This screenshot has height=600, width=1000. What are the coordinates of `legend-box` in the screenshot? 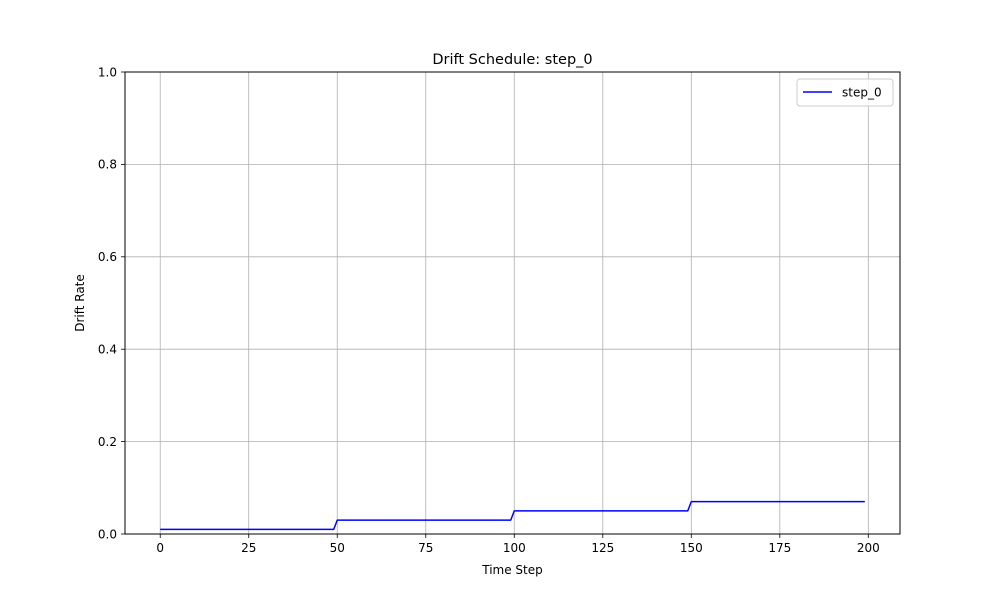 It's located at (845, 92).